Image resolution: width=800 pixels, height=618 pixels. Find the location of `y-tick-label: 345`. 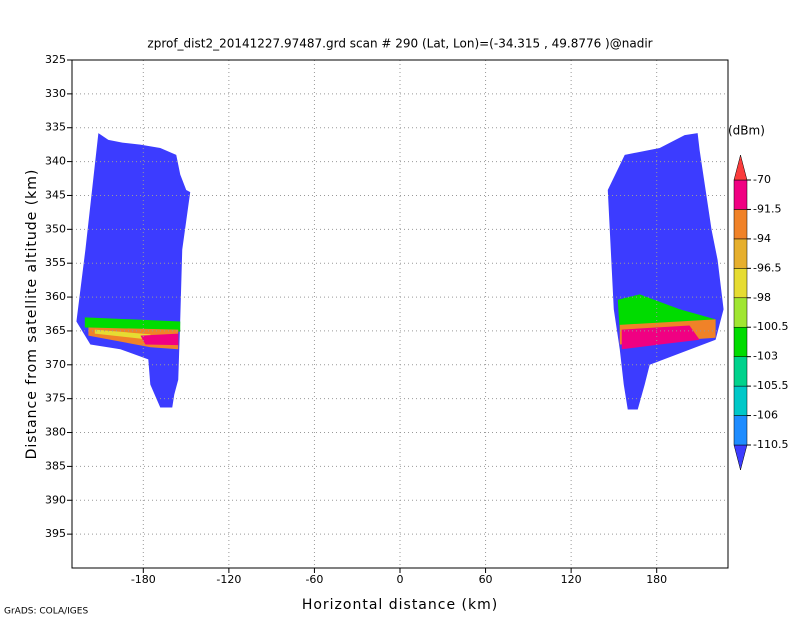

y-tick-label: 345 is located at coordinates (55, 194).